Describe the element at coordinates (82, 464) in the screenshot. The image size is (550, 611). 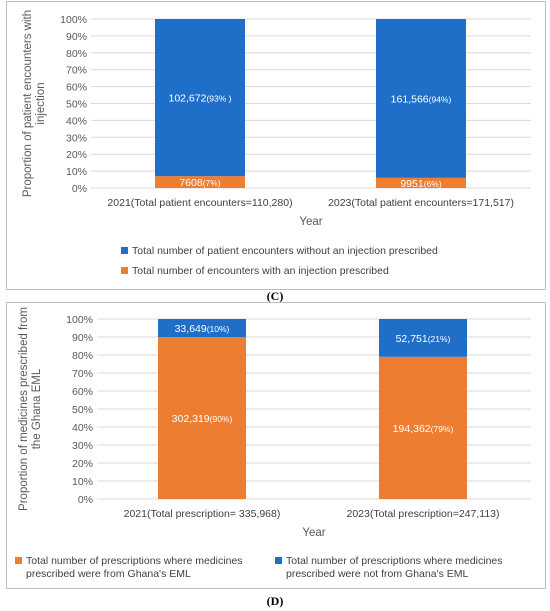
I see `chart-d-ytick-label: 20%` at that location.